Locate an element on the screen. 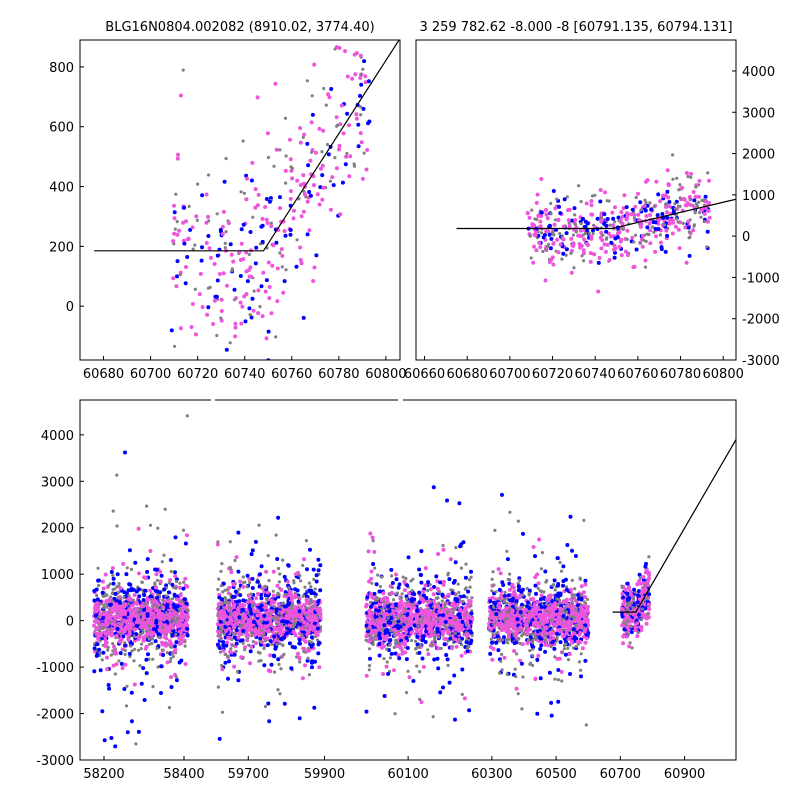  ytick-label: 200 is located at coordinates (61, 247).